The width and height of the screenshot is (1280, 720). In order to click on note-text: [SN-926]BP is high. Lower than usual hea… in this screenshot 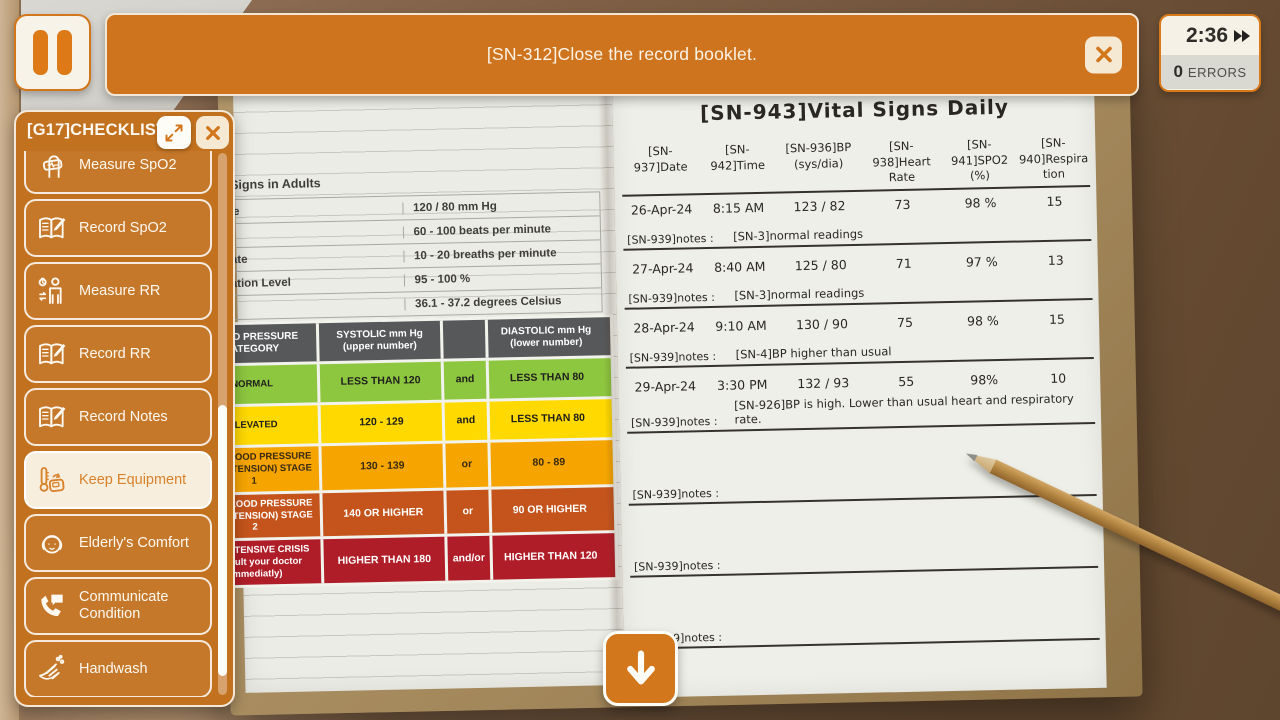, I will do `click(904, 408)`.